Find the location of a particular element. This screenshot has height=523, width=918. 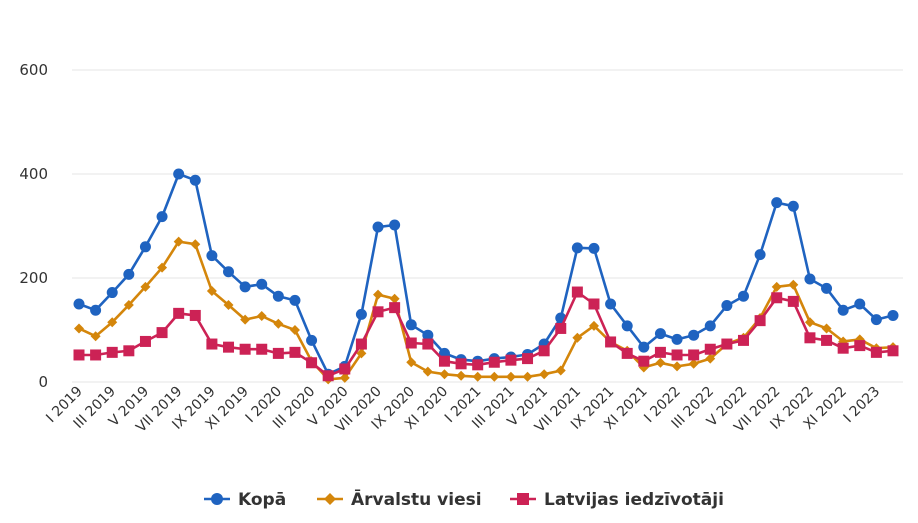

legend: Kopā Ārvalstu viesi Latvijas iedzīvotāji is located at coordinates (464, 499).